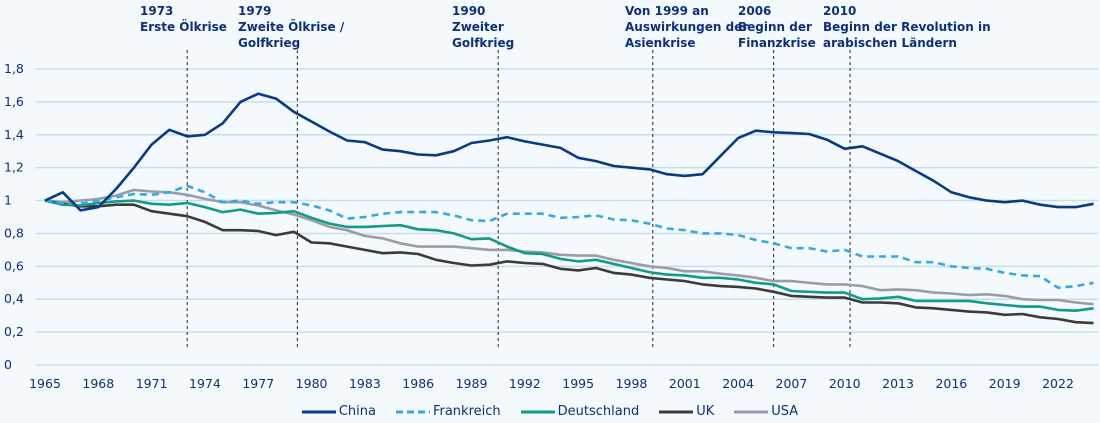  Describe the element at coordinates (792, 383) in the screenshot. I see `x-tick-label: 2007` at that location.